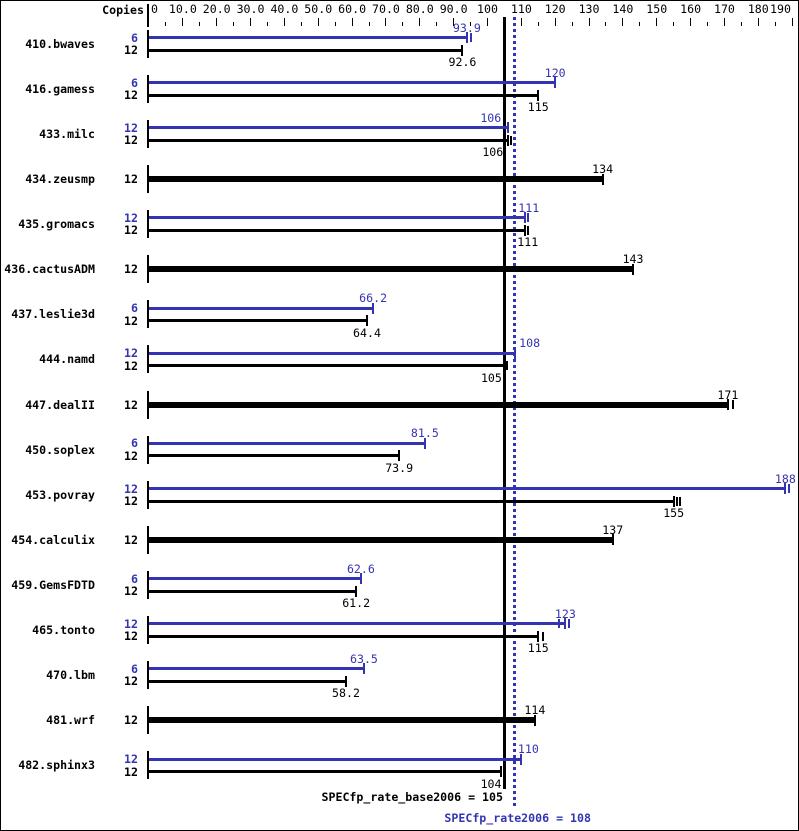 The width and height of the screenshot is (799, 831). Describe the element at coordinates (60, 404) in the screenshot. I see `benchmark-label: 447.dealII` at that location.